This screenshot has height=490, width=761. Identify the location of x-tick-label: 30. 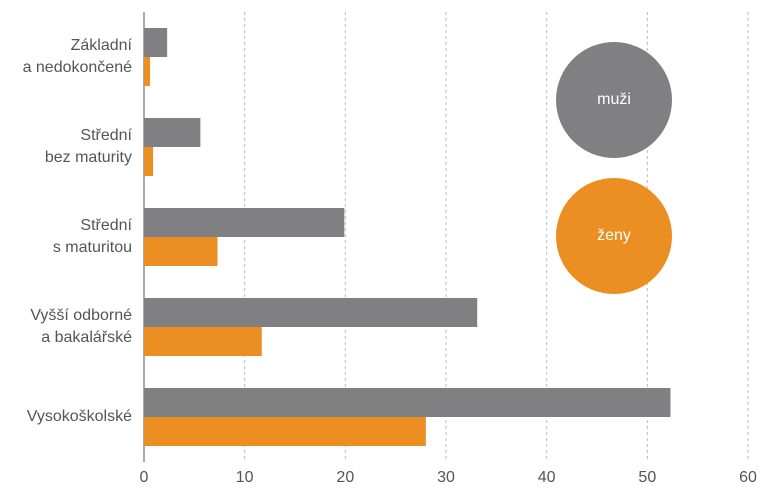
(446, 477).